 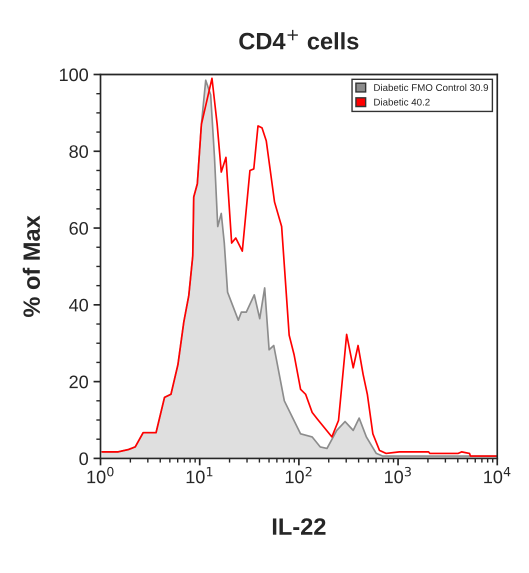 I want to click on y-tick-label: 100, so click(x=74, y=75).